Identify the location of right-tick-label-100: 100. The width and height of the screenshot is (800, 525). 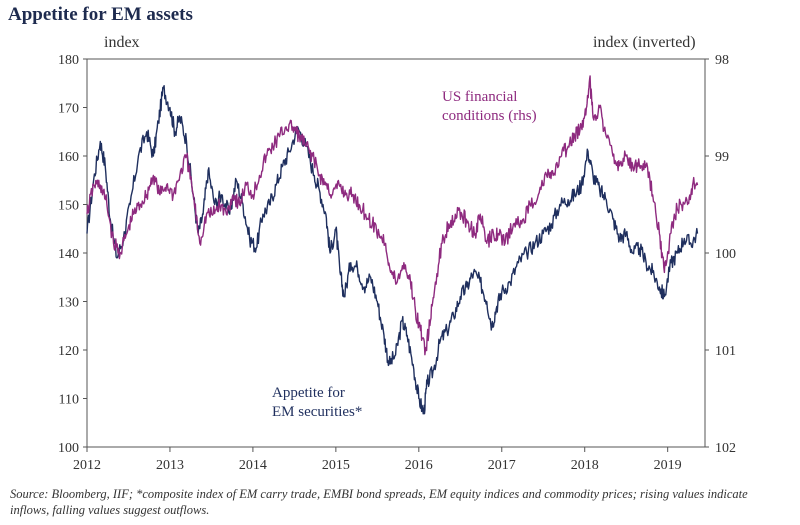
(725, 254).